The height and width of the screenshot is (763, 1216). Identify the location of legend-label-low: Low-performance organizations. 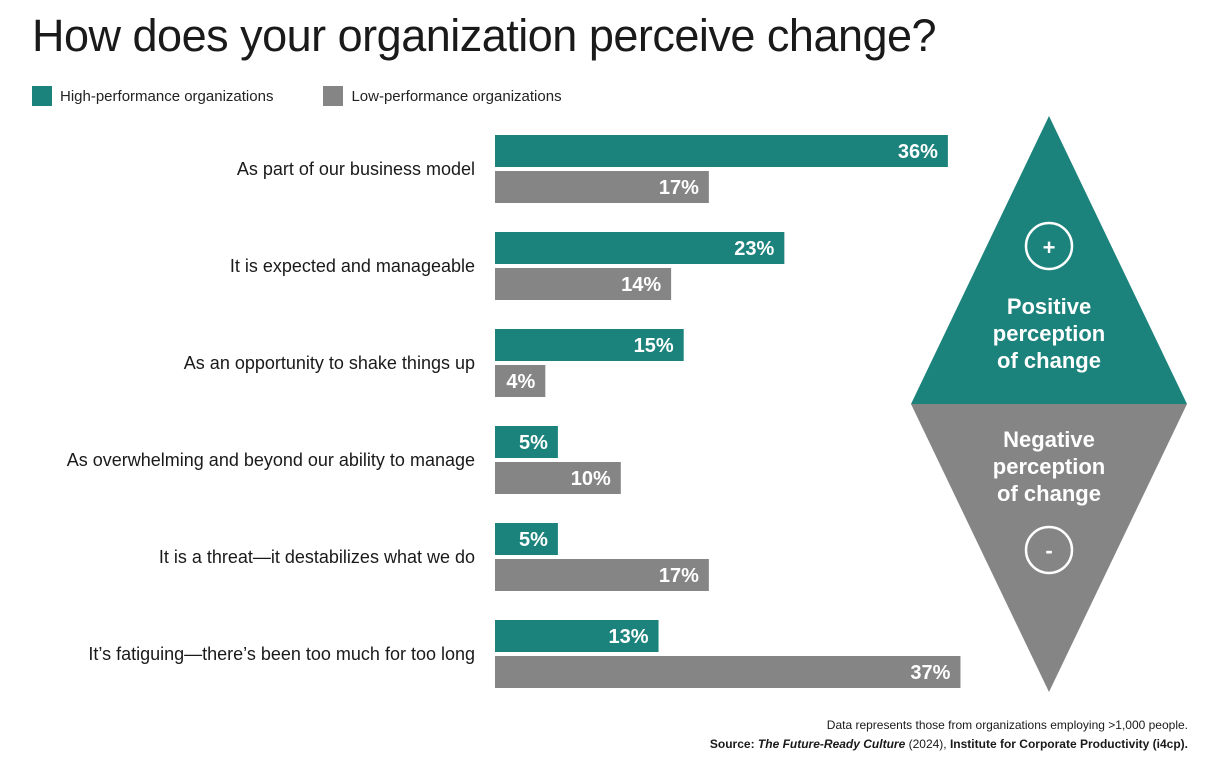
(456, 96).